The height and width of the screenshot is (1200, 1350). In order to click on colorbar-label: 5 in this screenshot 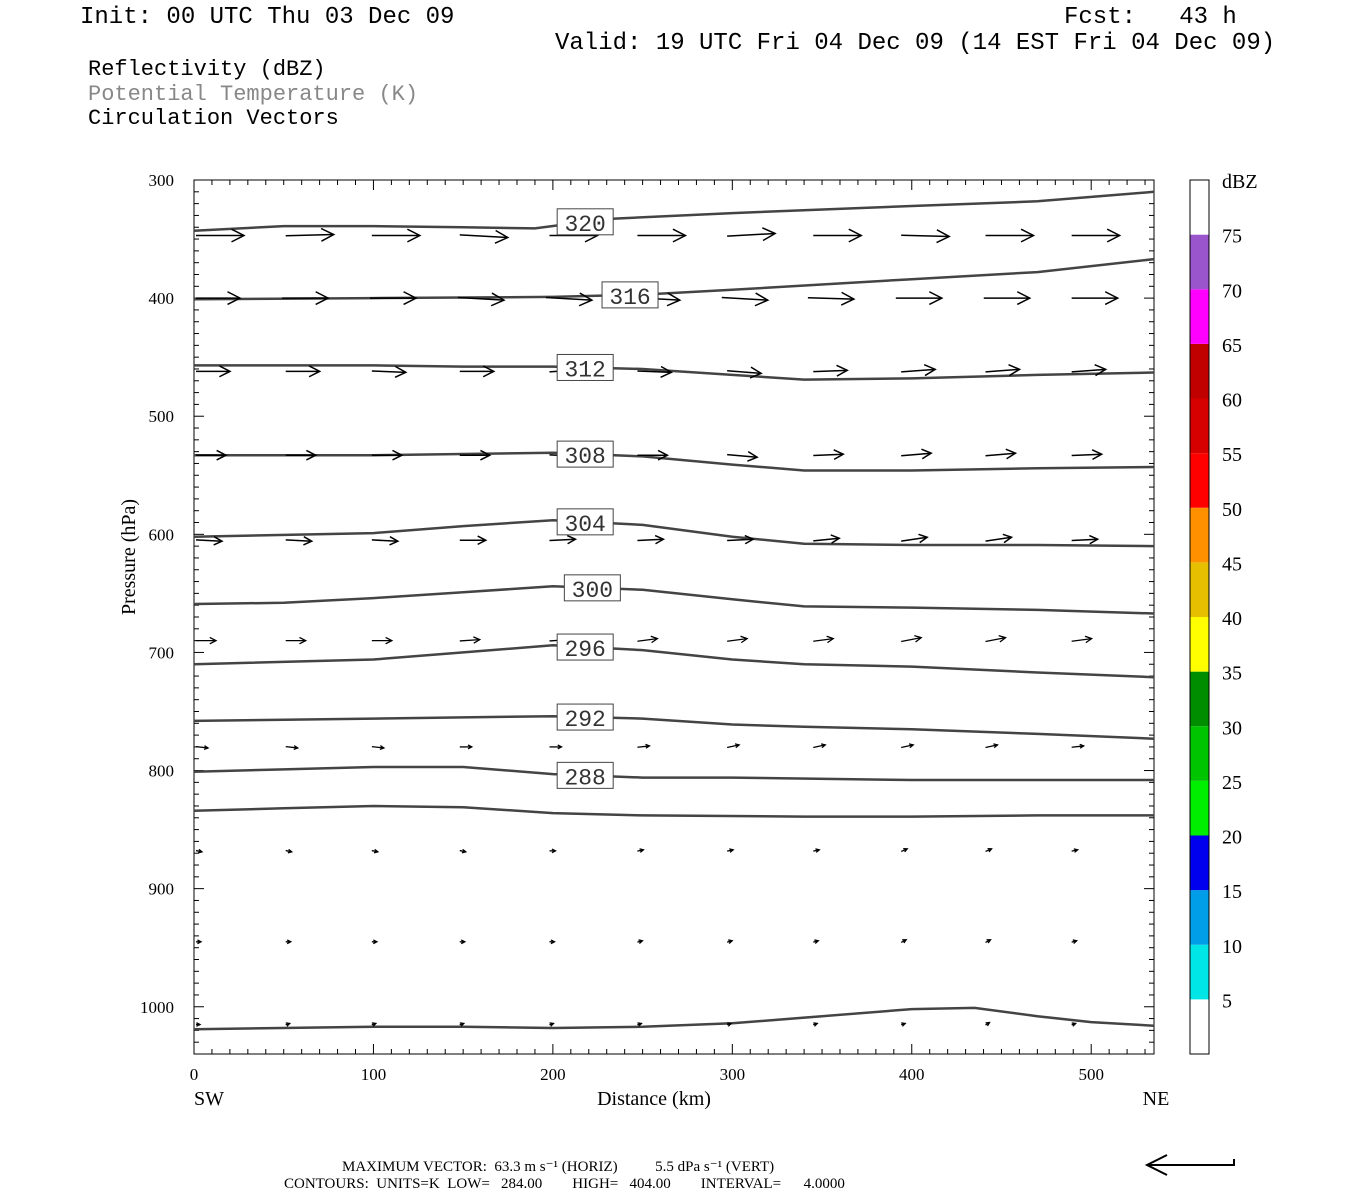, I will do `click(1227, 1001)`.